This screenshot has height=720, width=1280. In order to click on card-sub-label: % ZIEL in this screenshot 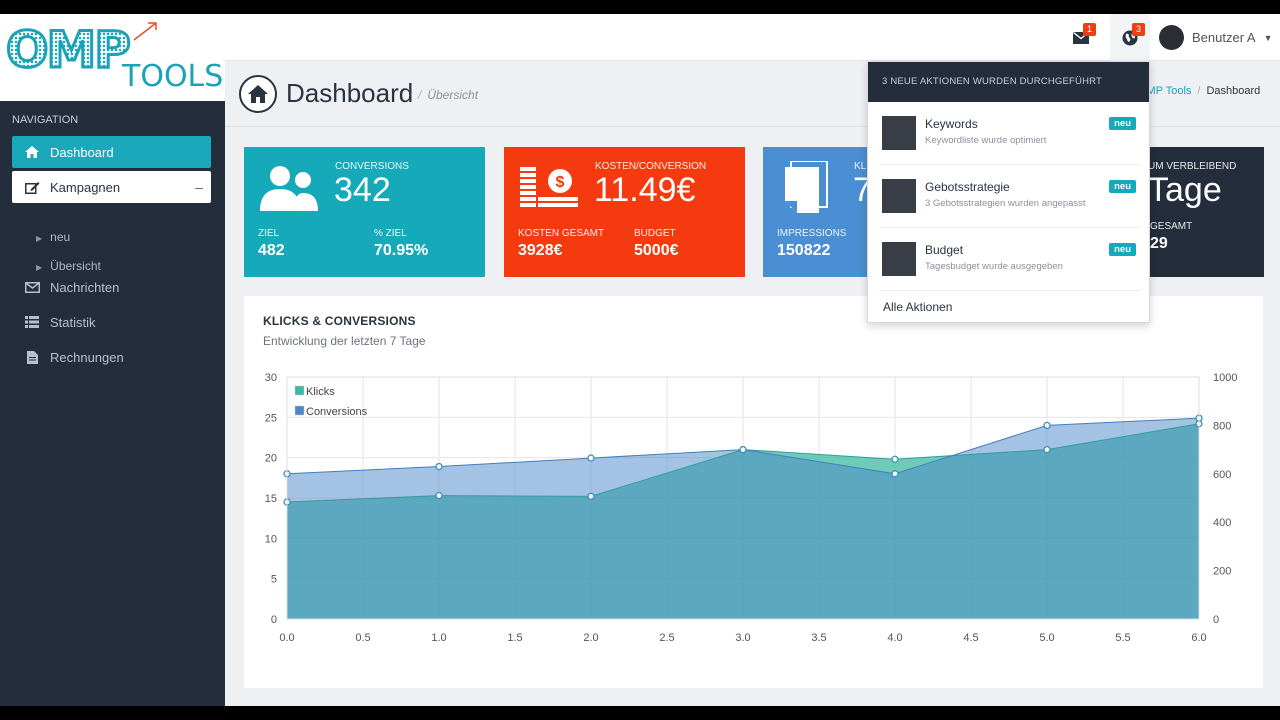, I will do `click(390, 233)`.